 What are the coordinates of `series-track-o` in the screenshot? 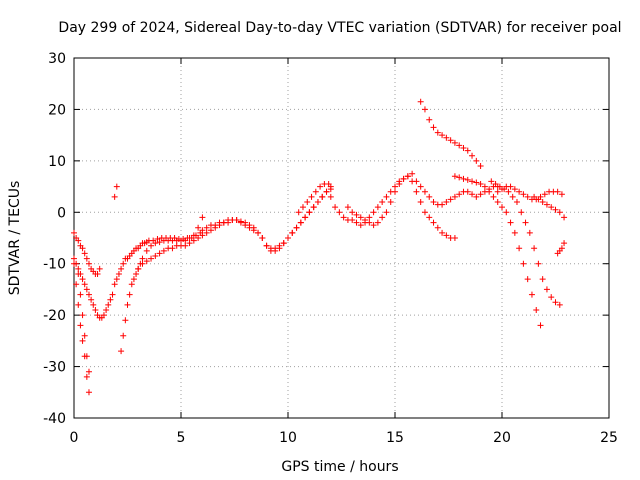 It's located at (561, 248).